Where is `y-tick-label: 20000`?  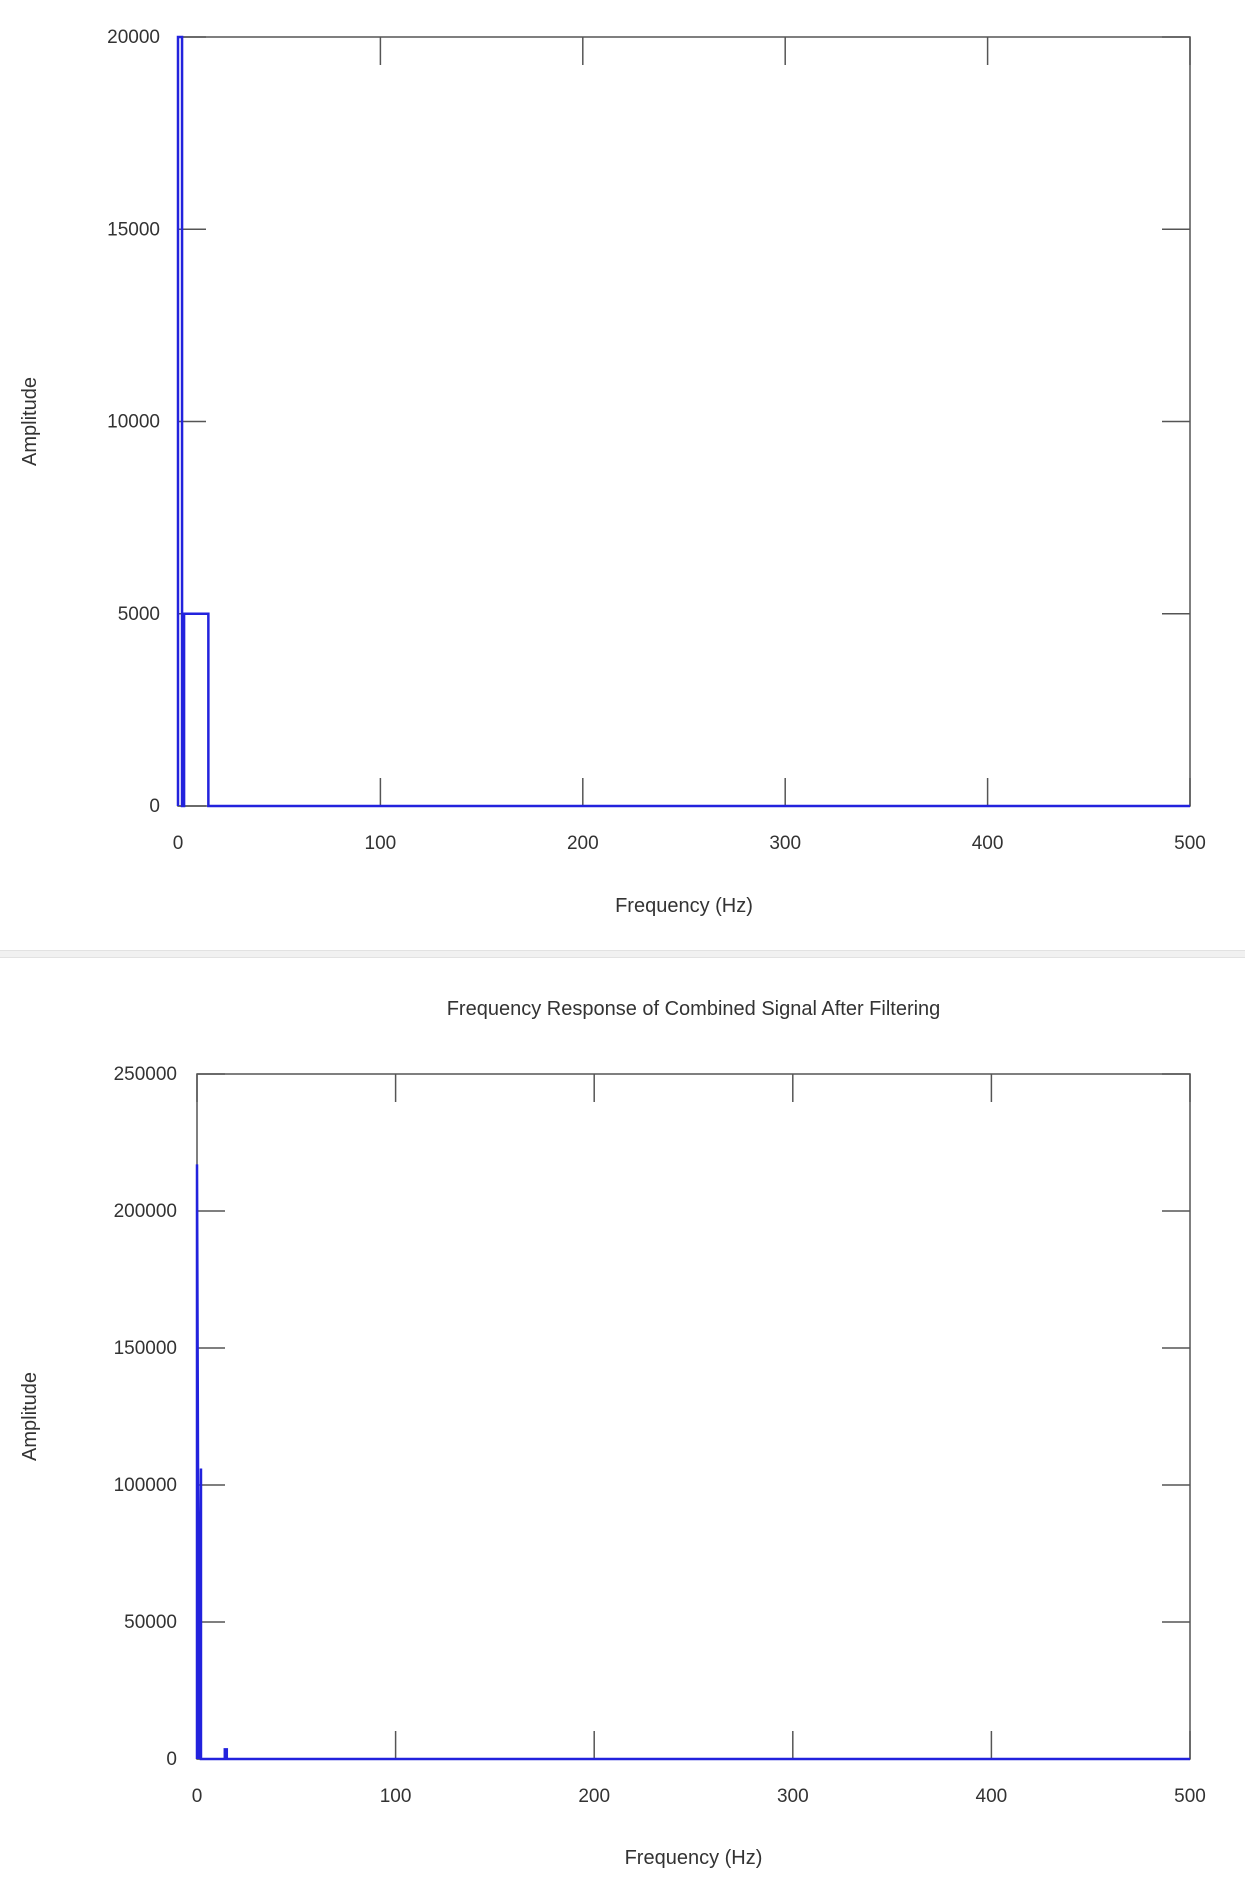
y-tick-label: 20000 is located at coordinates (133, 37).